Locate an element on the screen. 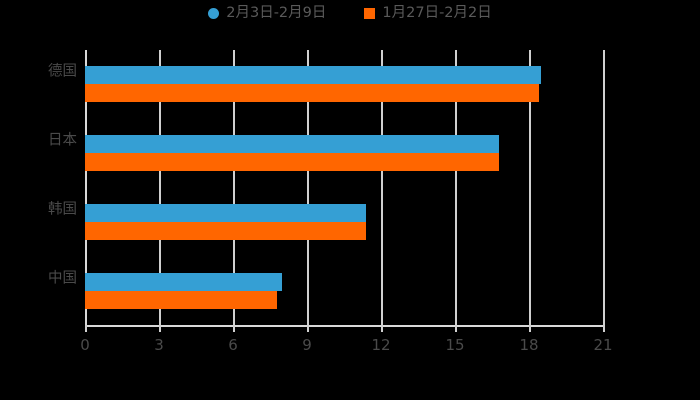 Image resolution: width=700 pixels, height=400 pixels. x-tick-label-12: 12 is located at coordinates (381, 345).